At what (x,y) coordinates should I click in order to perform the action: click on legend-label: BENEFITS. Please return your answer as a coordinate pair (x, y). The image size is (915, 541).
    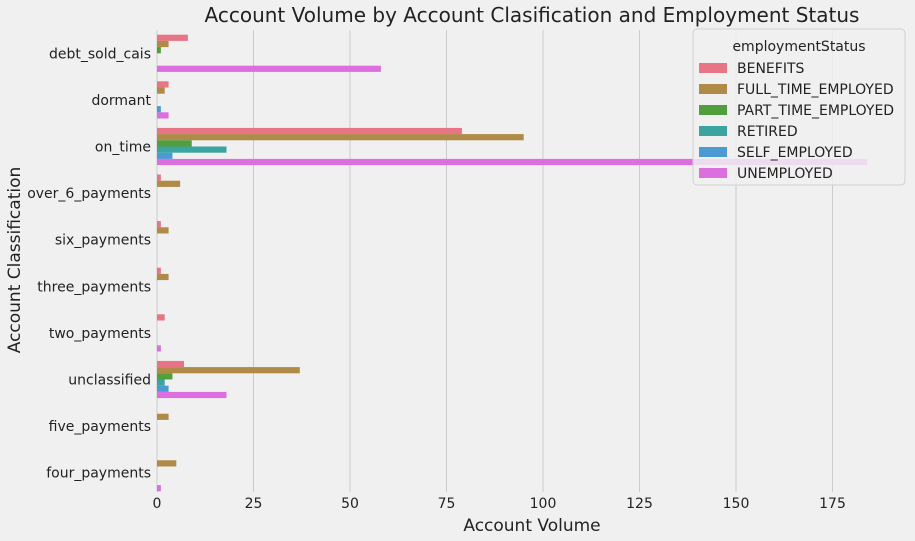
    Looking at the image, I should click on (771, 69).